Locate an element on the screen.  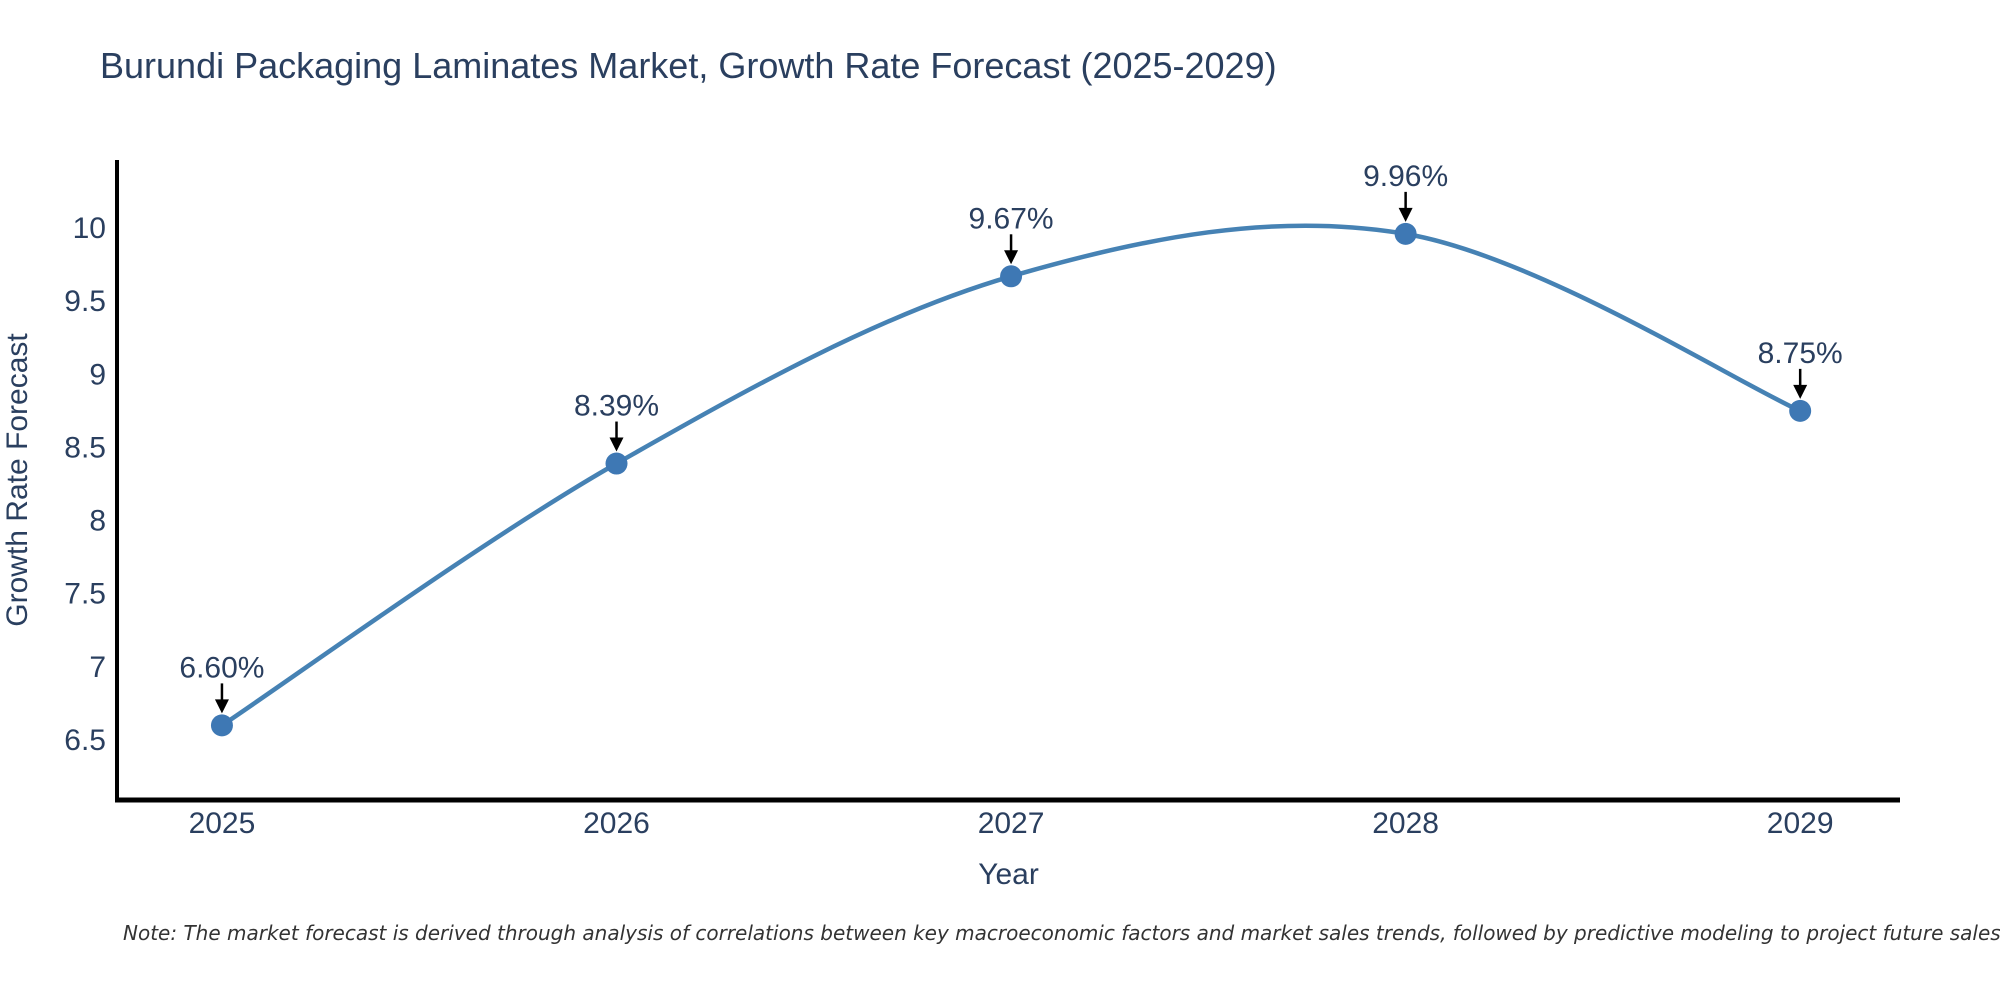
y-tick-label: 10 is located at coordinates (89, 228).